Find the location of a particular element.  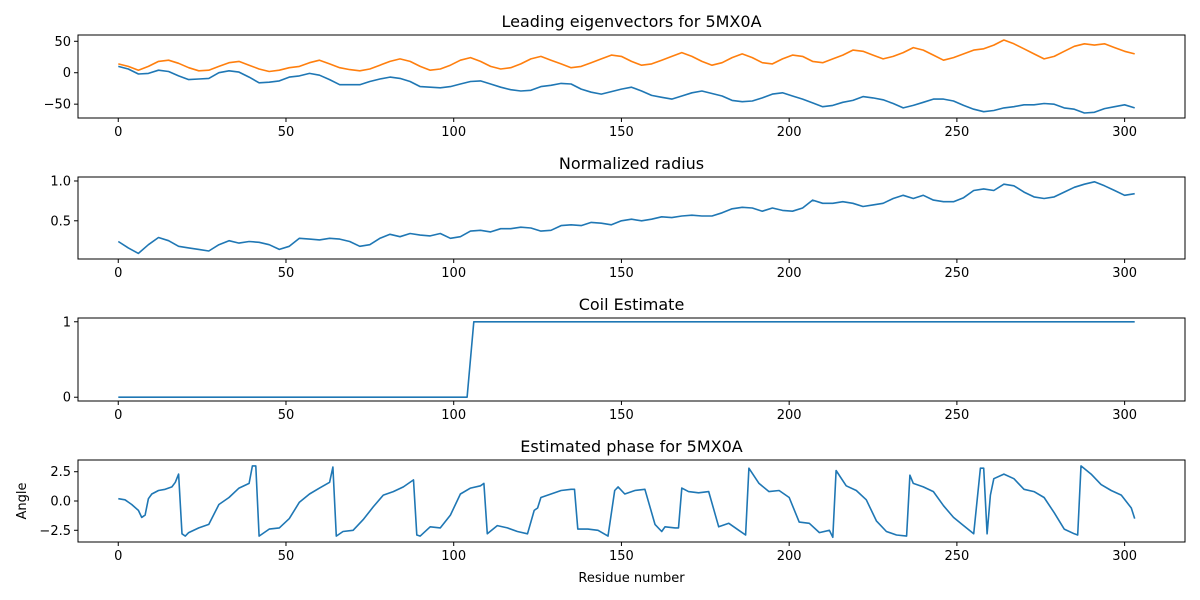

chart-title: Leading eigenvectors for 5MX0A is located at coordinates (631, 21).